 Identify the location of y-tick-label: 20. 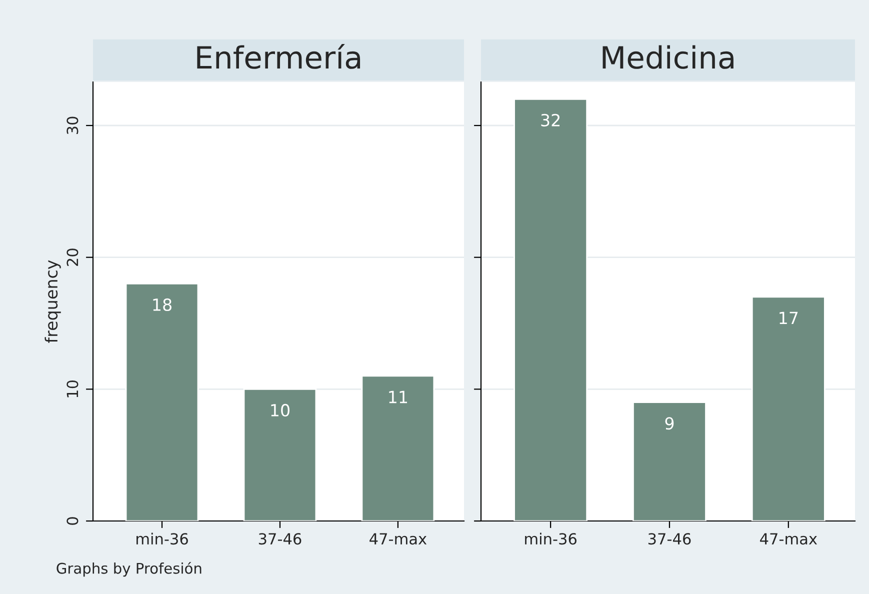
(72, 257).